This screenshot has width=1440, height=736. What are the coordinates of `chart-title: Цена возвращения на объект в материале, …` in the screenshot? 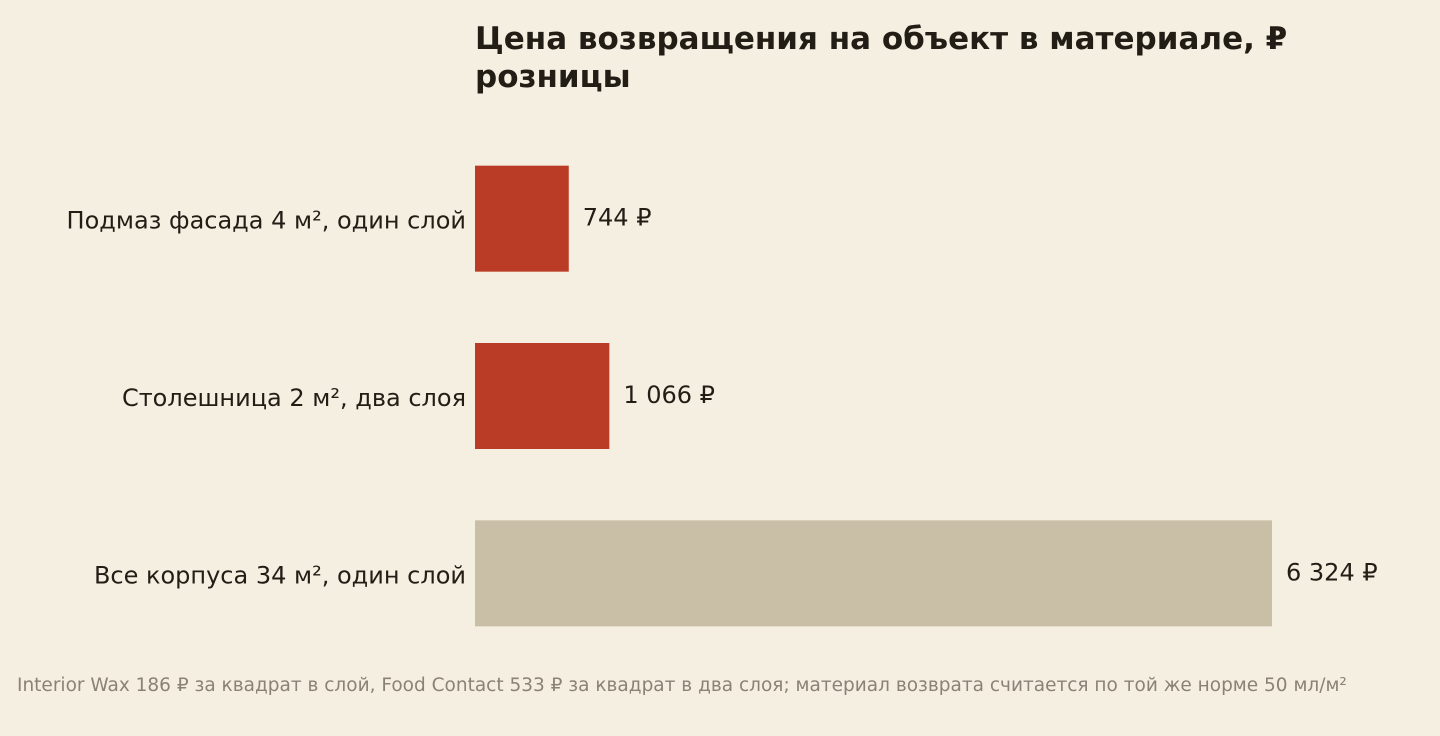 It's located at (881, 58).